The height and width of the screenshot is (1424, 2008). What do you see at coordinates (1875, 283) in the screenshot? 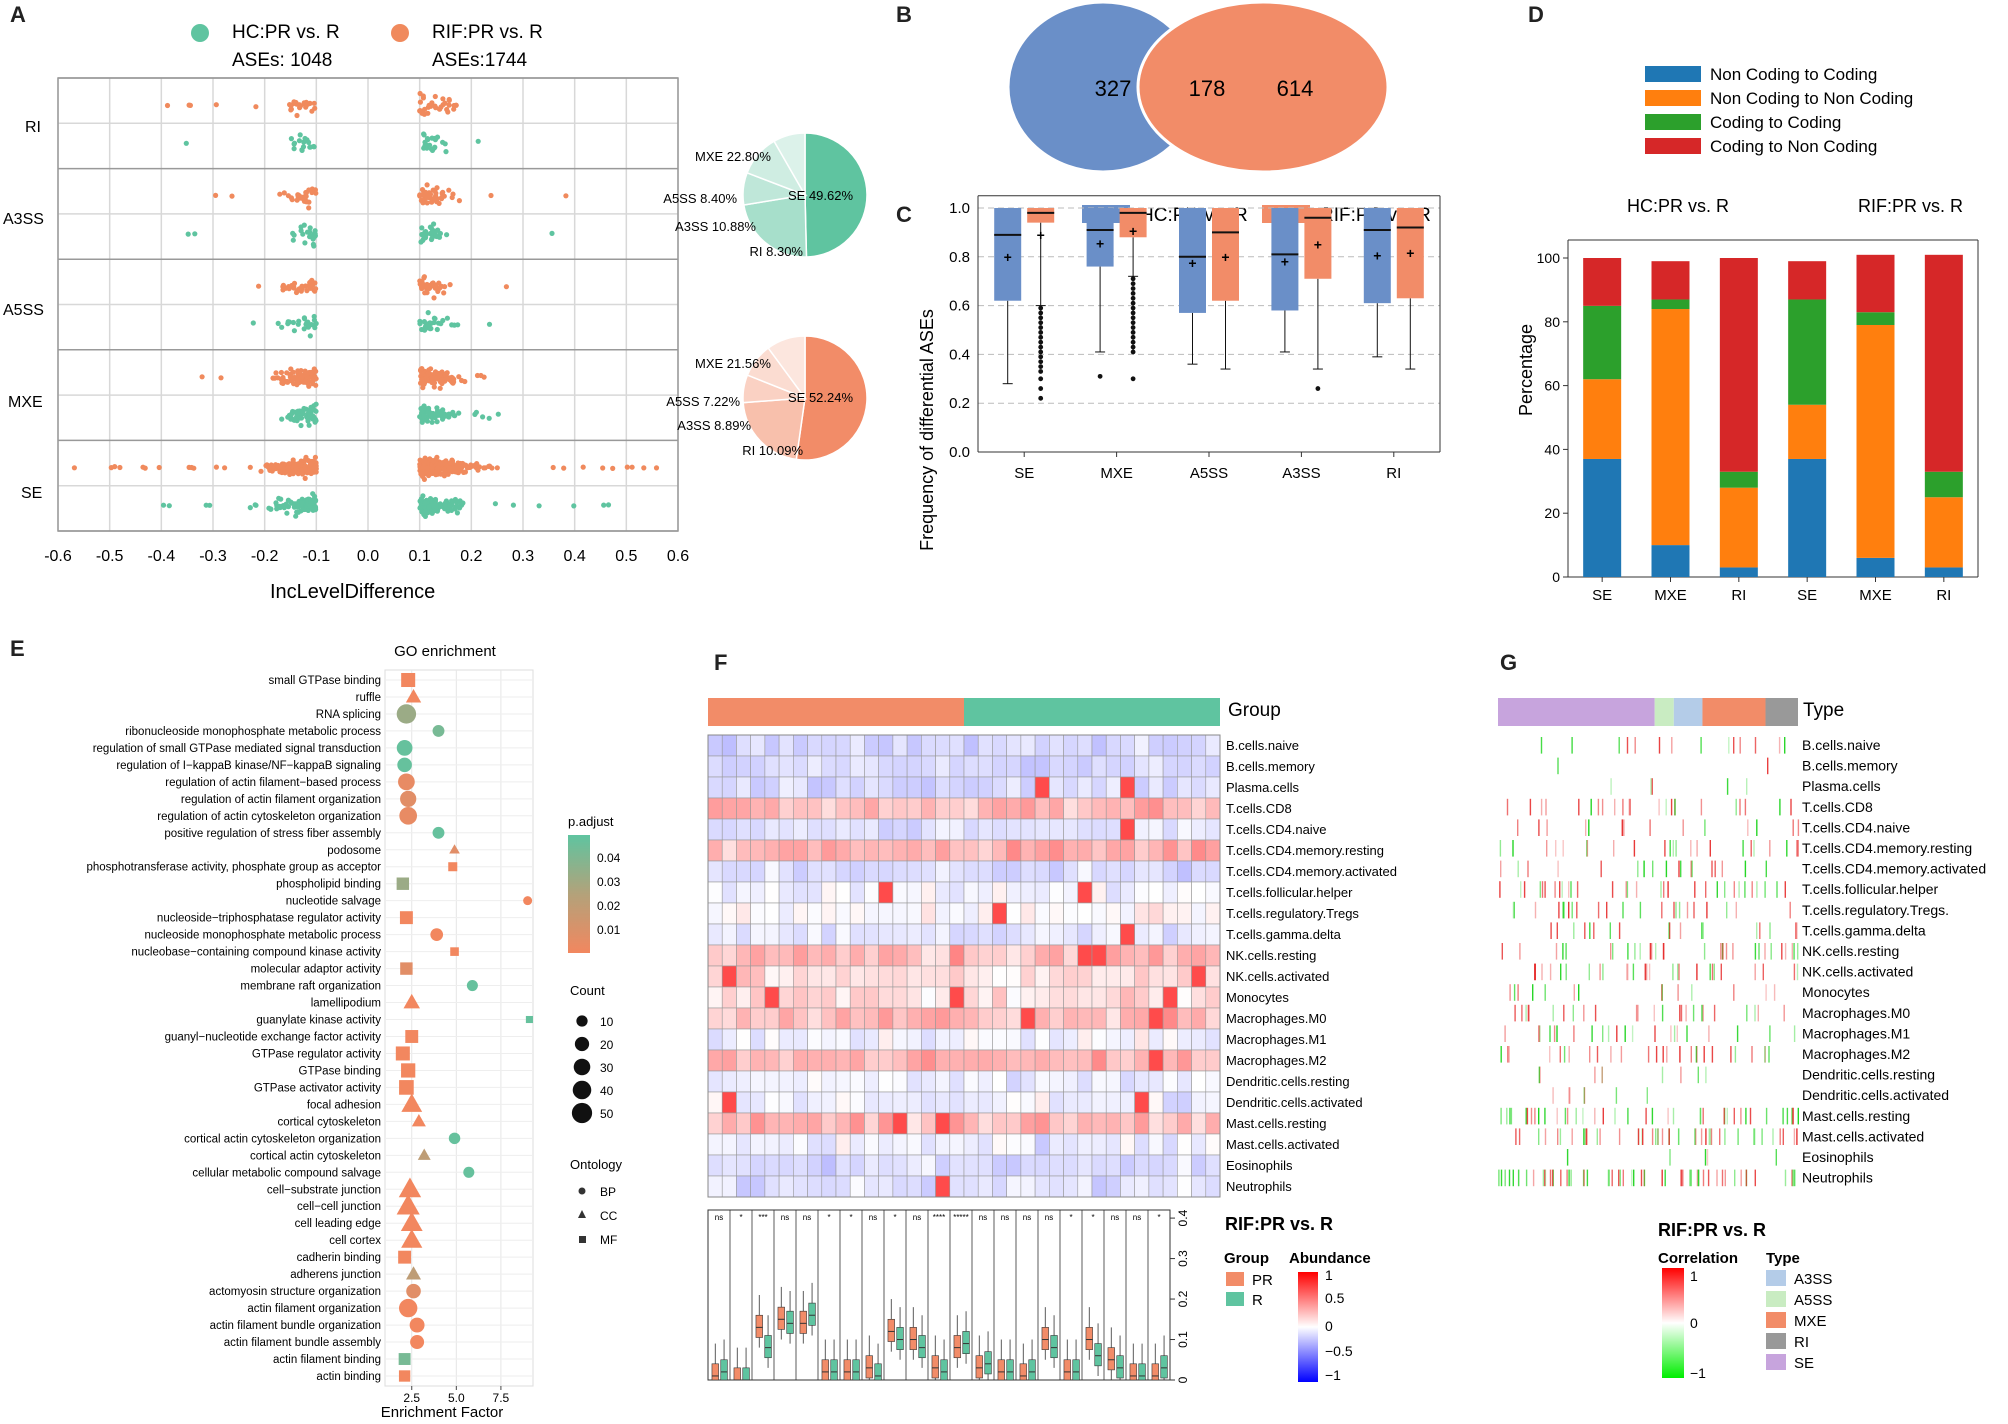
I see `stacked-bar-segment` at bounding box center [1875, 283].